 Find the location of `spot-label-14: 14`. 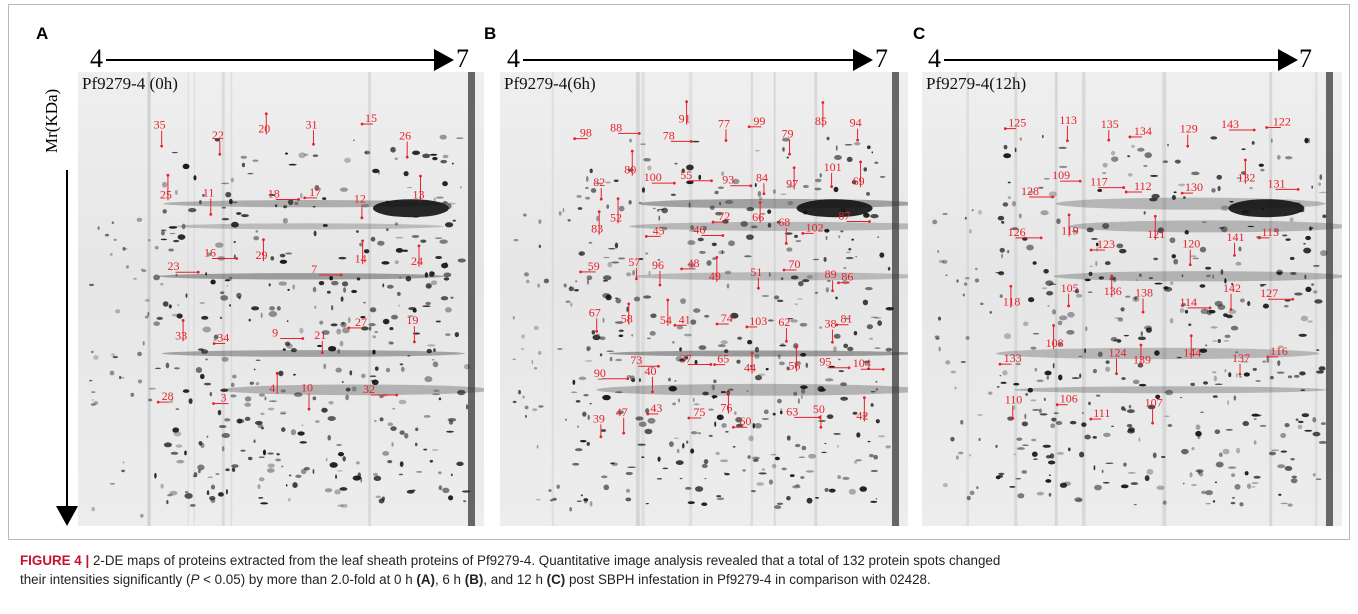

spot-label-14: 14 is located at coordinates (361, 258).